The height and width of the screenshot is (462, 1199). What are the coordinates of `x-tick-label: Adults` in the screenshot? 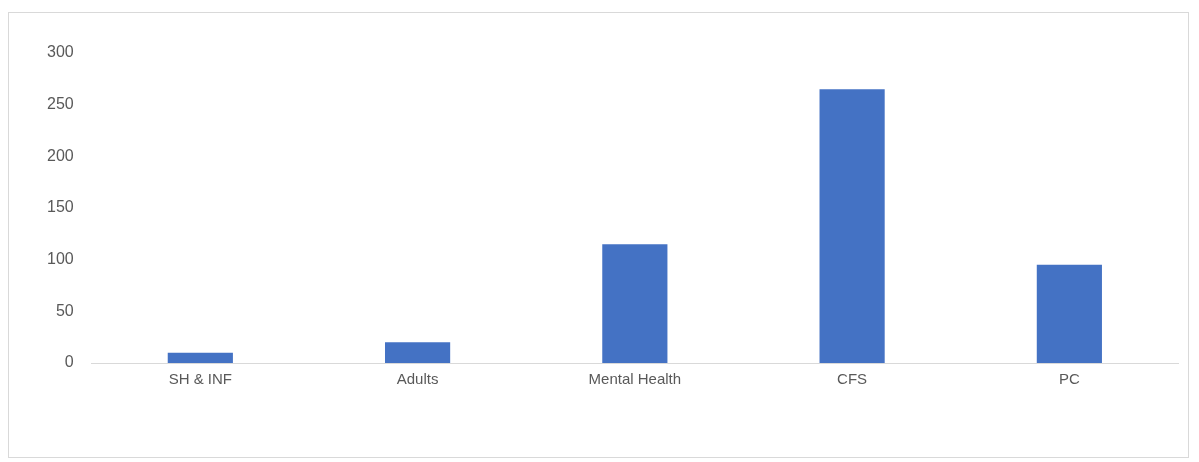 It's located at (417, 379).